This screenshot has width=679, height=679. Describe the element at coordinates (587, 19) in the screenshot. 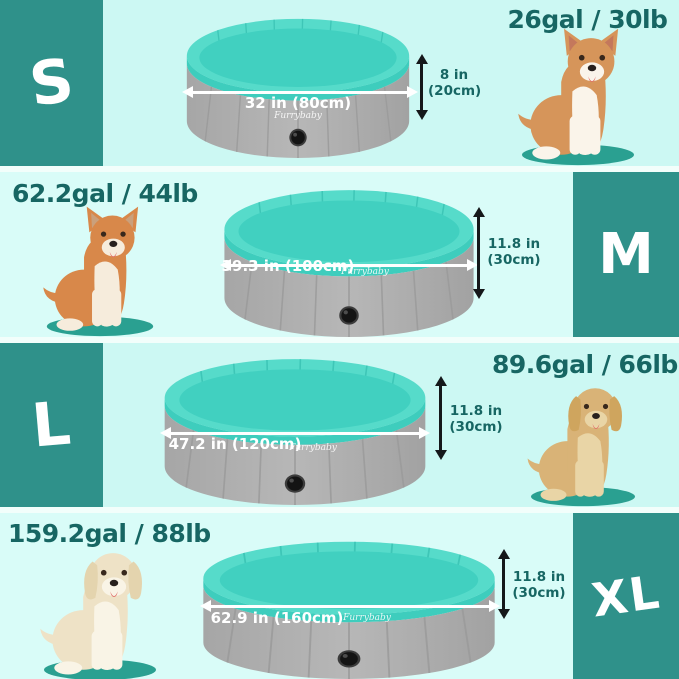

I see `capacity-label: 26gal / 30lb` at that location.